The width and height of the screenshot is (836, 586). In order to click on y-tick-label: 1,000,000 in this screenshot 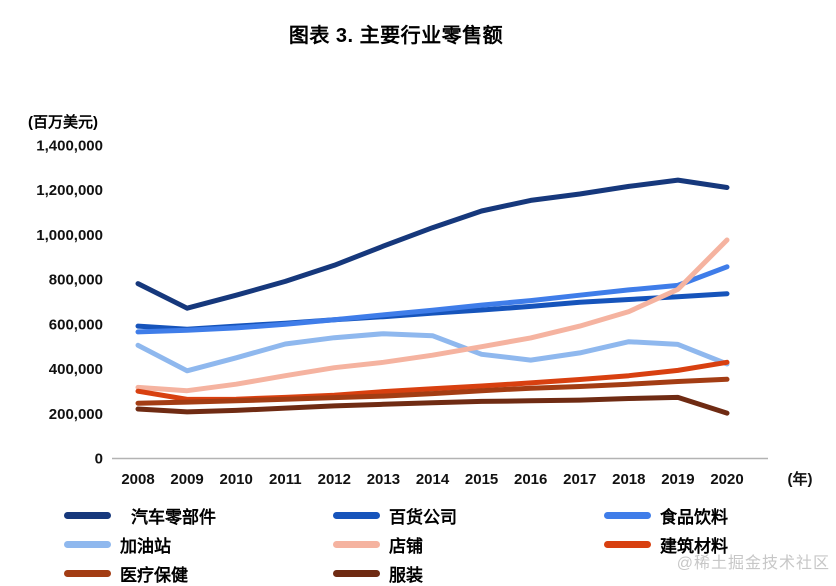, I will do `click(69, 235)`.